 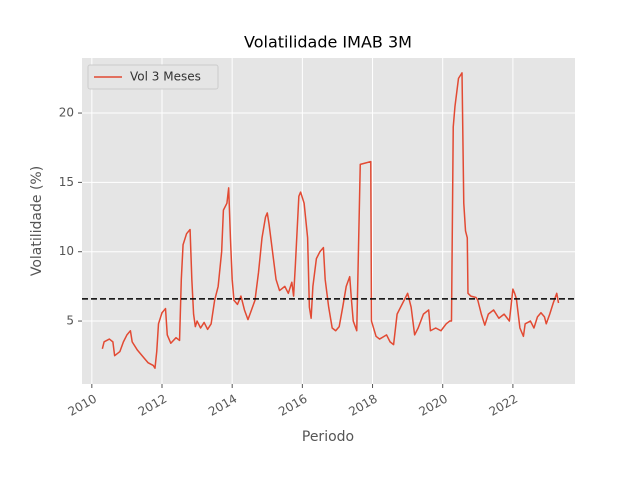 What do you see at coordinates (70, 321) in the screenshot?
I see `y-tick-label: 5` at bounding box center [70, 321].